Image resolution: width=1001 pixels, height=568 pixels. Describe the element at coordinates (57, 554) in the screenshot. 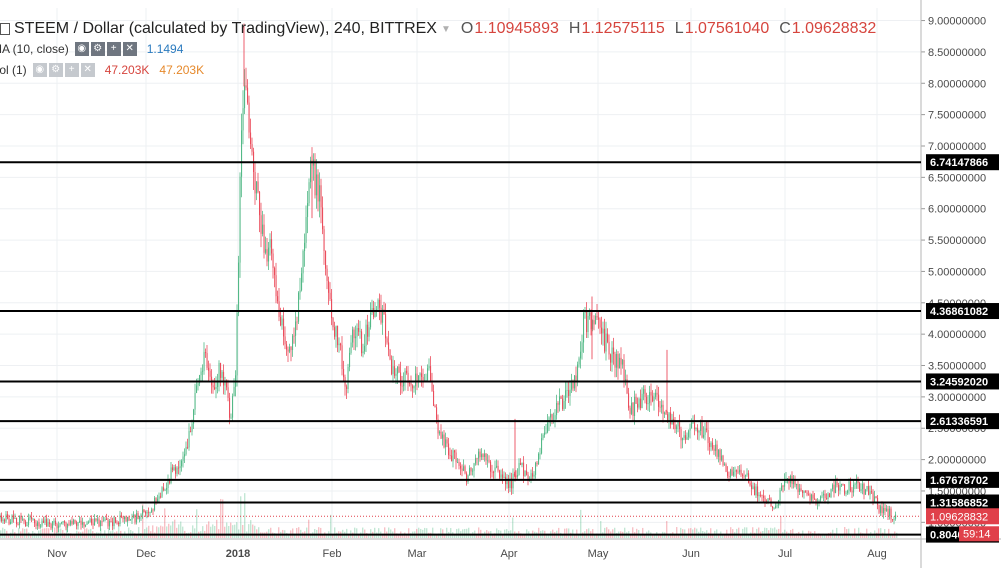

I see `x-tick-label: Nov` at that location.